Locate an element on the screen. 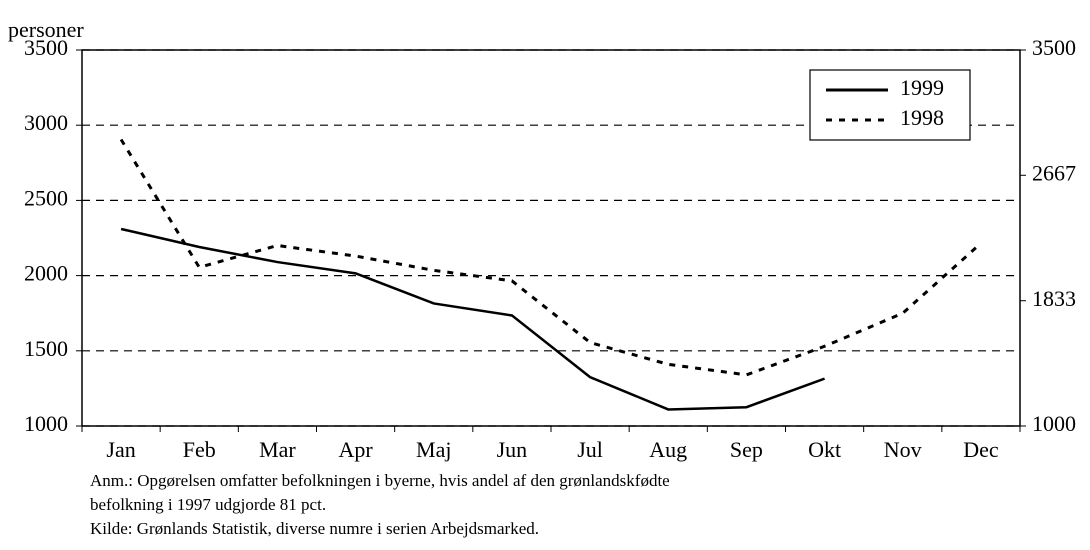 The image size is (1090, 550). y-tick-label: 2000 is located at coordinates (46, 273).